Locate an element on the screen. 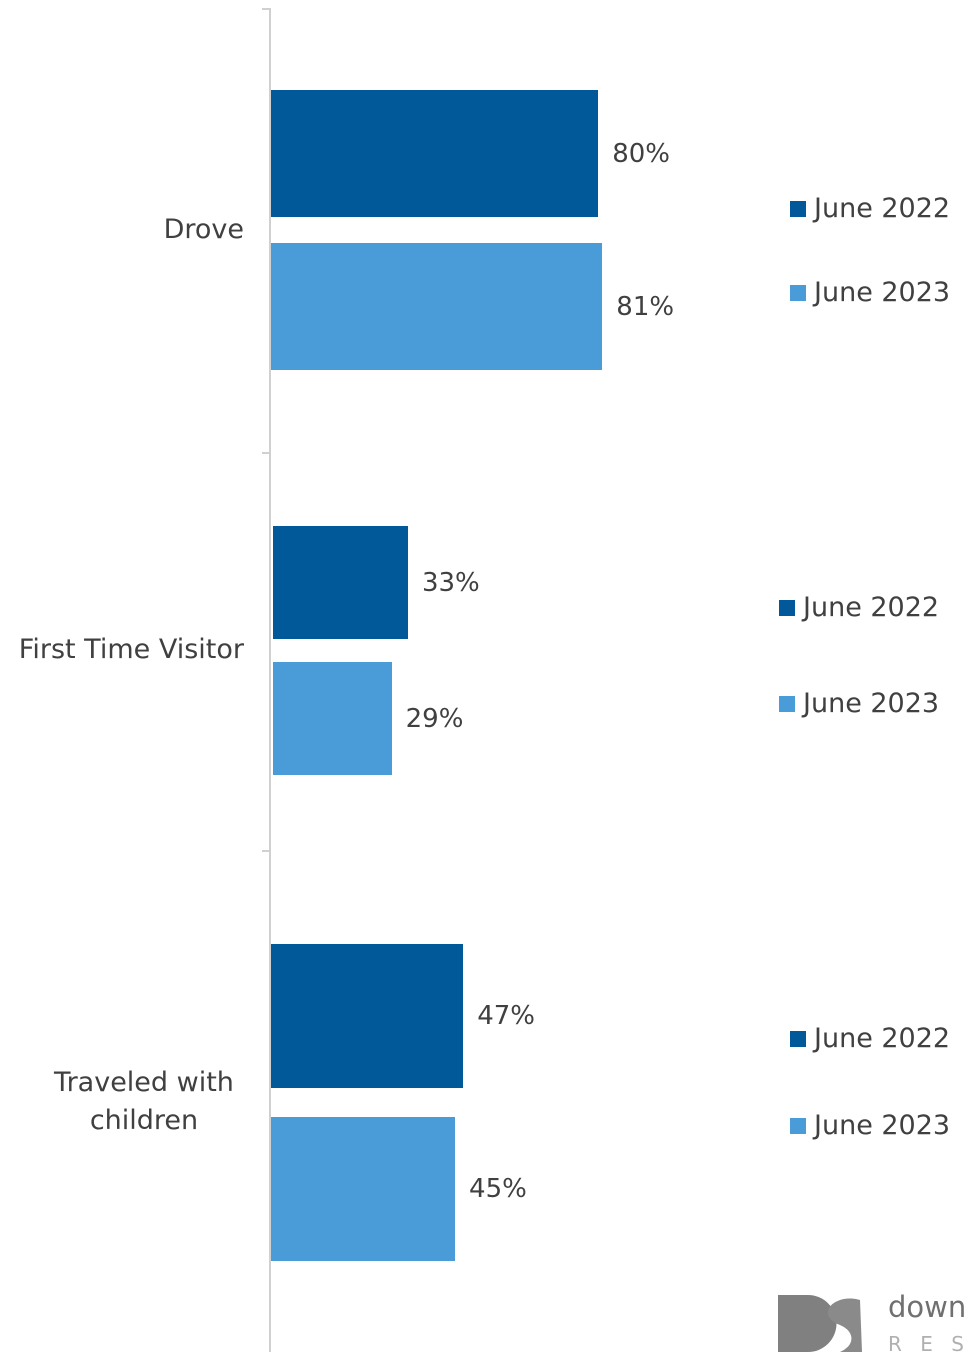  logo-subtext: R E S is located at coordinates (929, 1344).